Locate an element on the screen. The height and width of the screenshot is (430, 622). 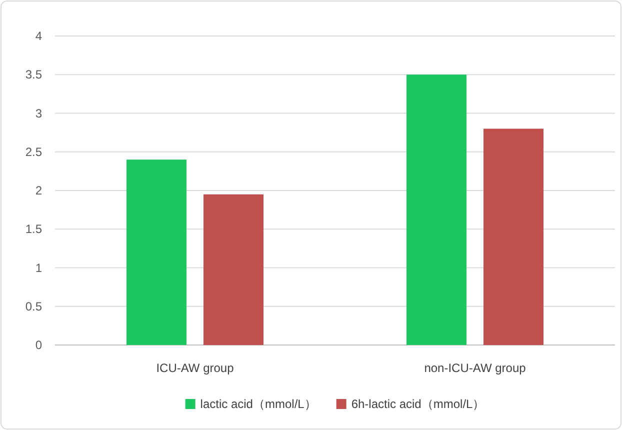
x-tick-label: non-ICU-AW group is located at coordinates (475, 368).